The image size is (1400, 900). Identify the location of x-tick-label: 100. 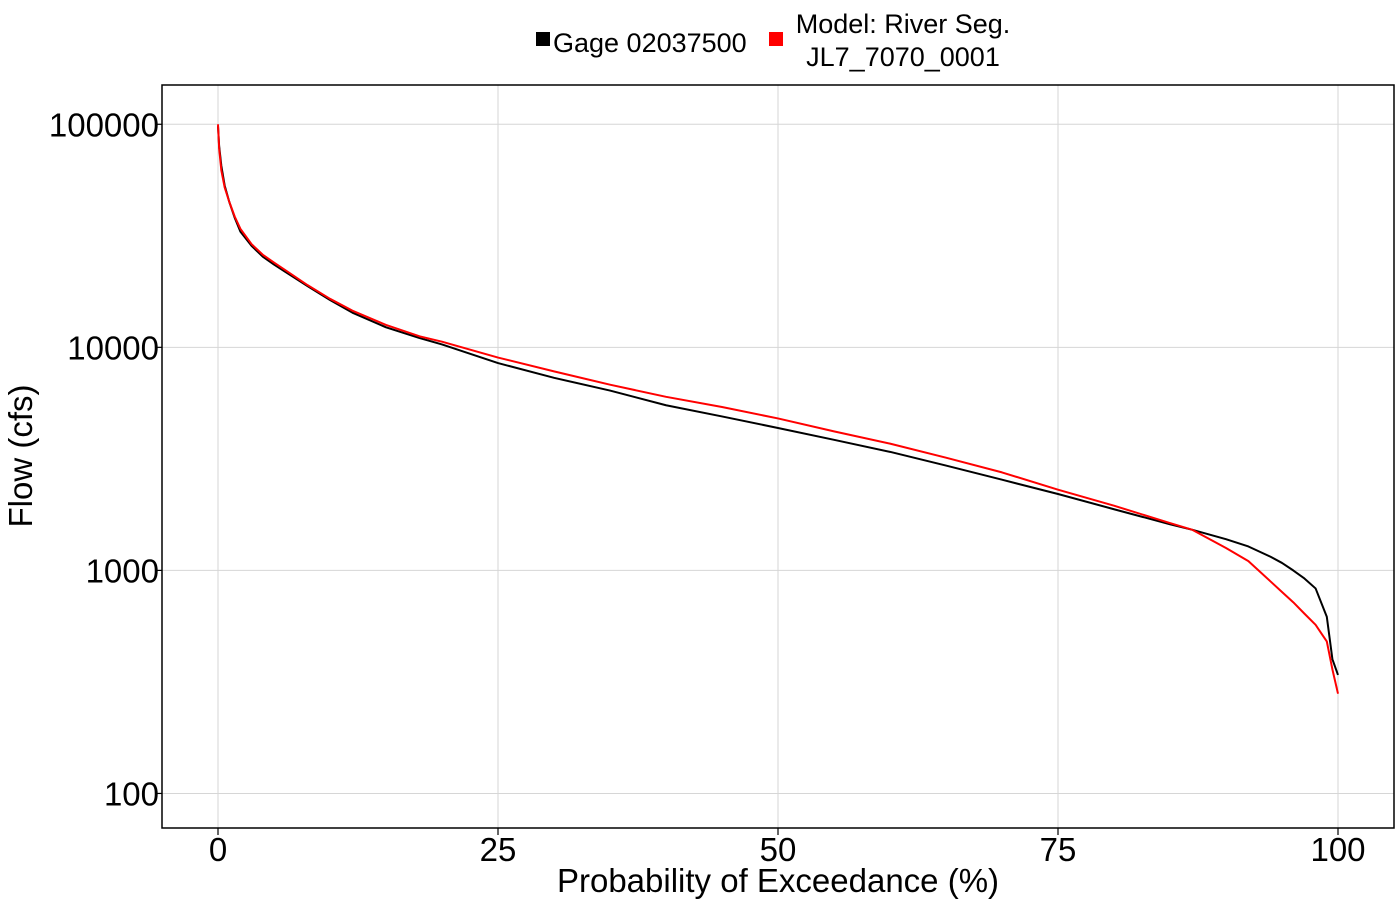
(1337, 849).